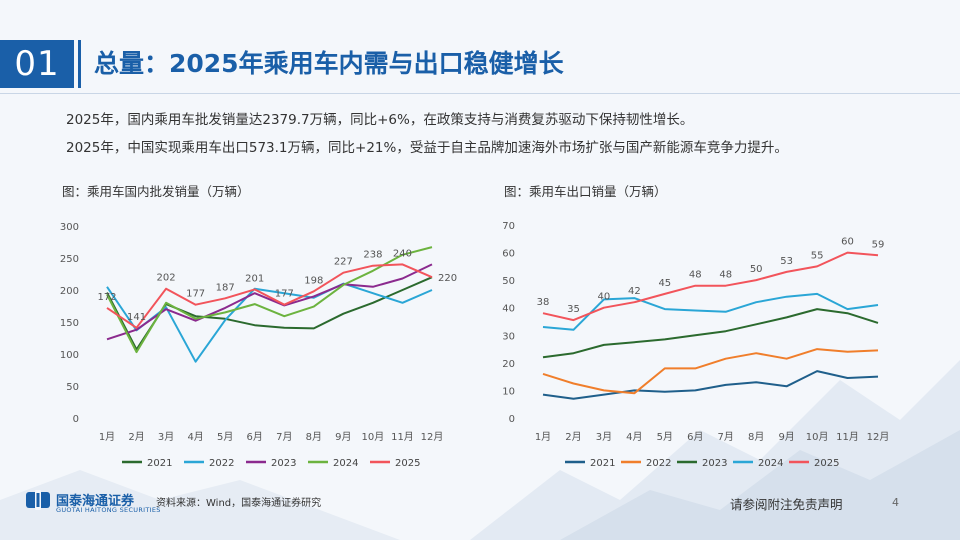 This screenshot has width=960, height=540. What do you see at coordinates (239, 503) in the screenshot?
I see `data-source: 资料来源：Wind，国泰海通证券研究` at bounding box center [239, 503].